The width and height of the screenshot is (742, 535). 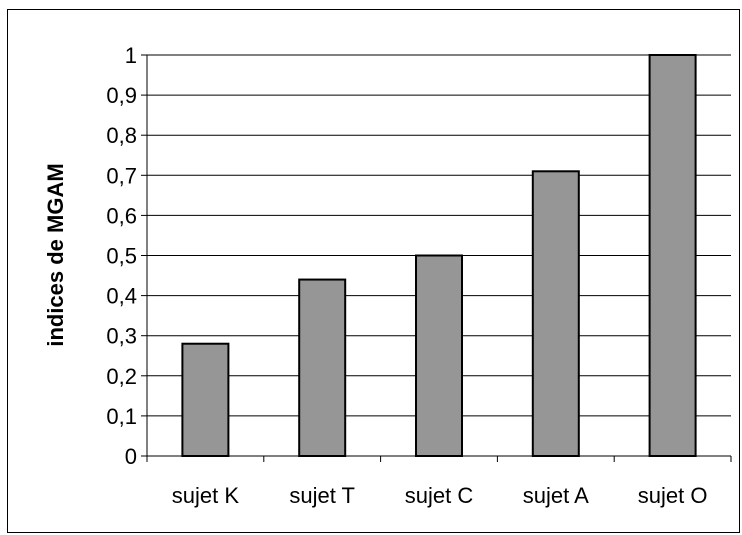 What do you see at coordinates (121, 175) in the screenshot?
I see `y-tick-label: 0,7` at bounding box center [121, 175].